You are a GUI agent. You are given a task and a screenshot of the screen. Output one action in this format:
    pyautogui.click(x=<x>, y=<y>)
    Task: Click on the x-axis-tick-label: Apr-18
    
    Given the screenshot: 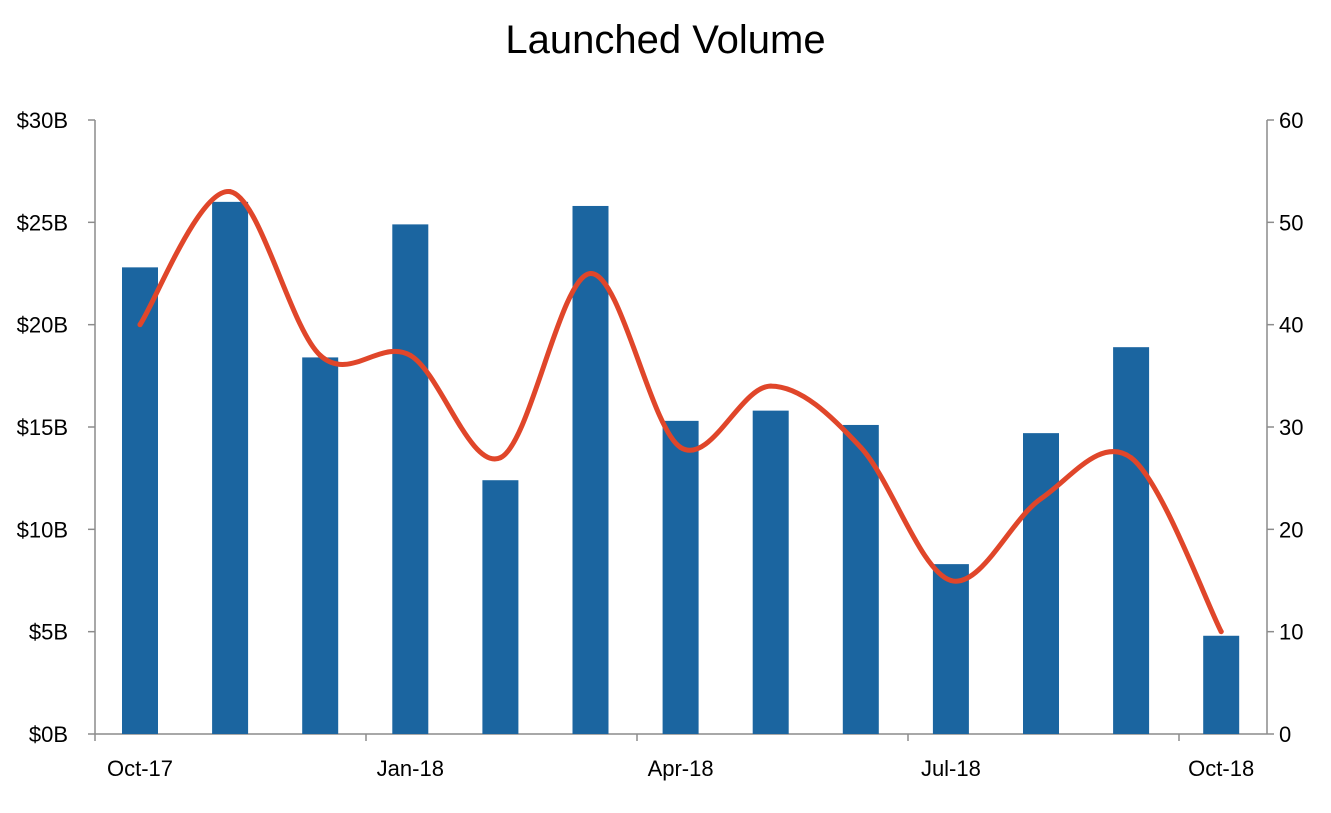 What is the action you would take?
    pyautogui.click(x=681, y=768)
    